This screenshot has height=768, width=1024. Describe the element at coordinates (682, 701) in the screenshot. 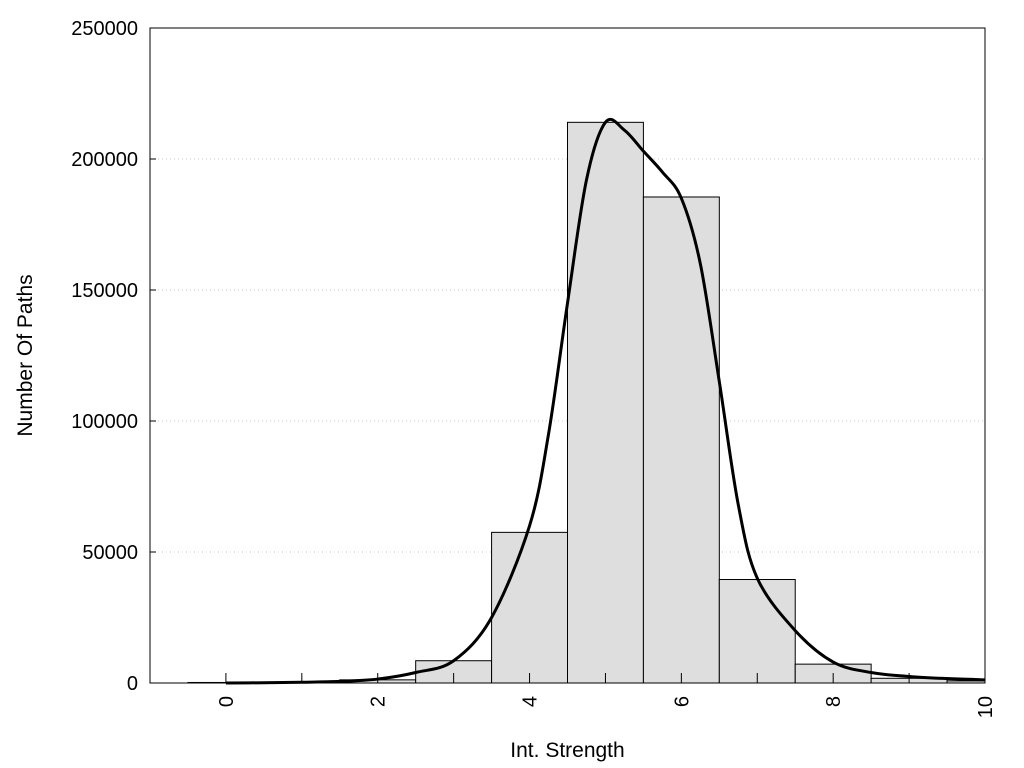

I see `x-tick-label: 6` at that location.